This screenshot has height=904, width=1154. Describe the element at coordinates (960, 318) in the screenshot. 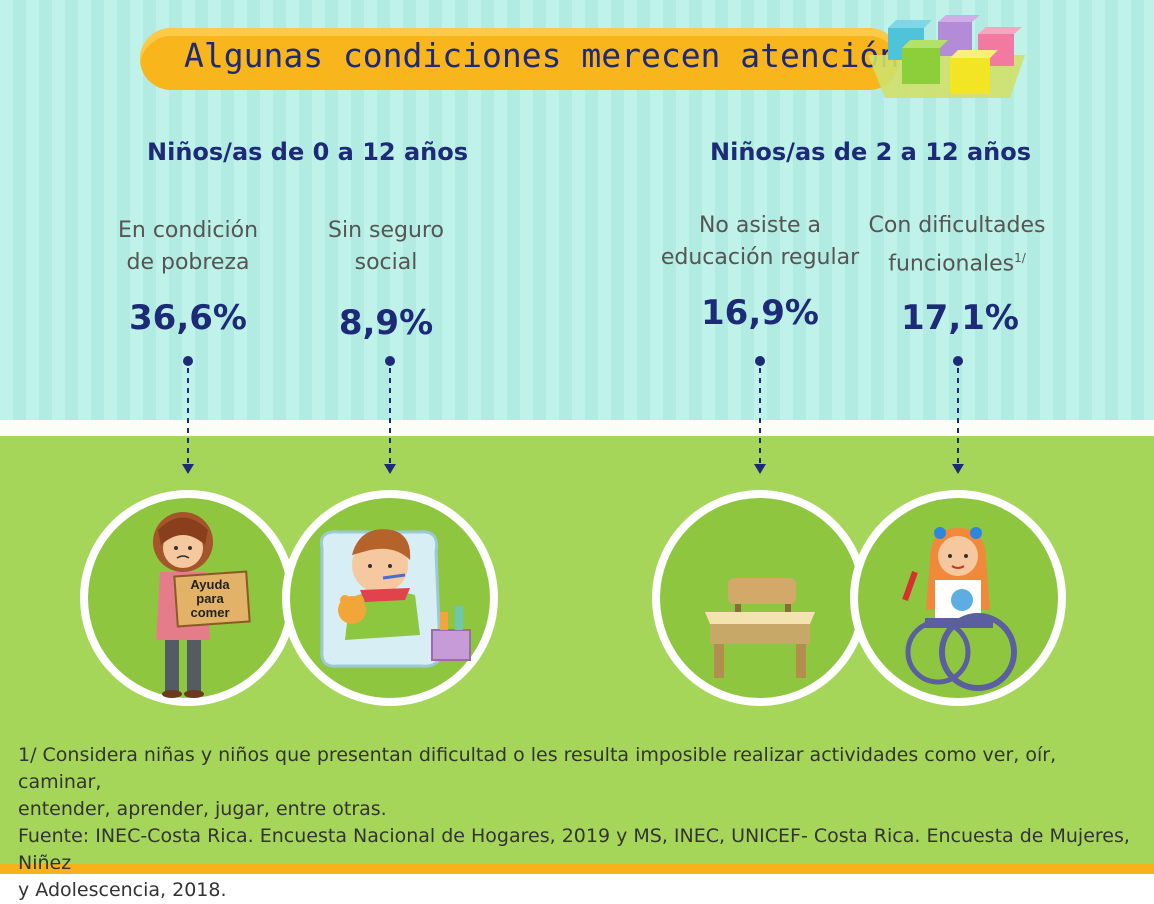

I see `value-functional: 17,1%` at that location.